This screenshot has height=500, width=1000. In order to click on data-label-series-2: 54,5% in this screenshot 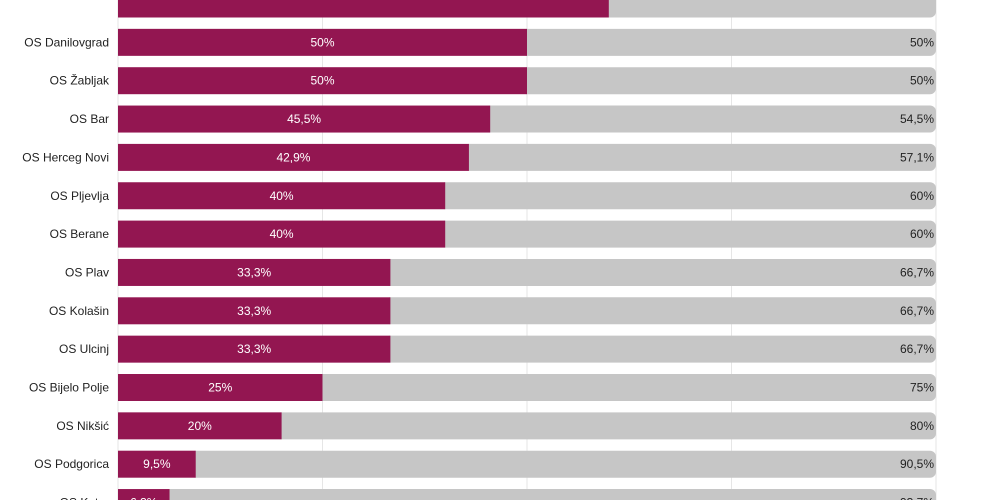, I will do `click(917, 119)`.